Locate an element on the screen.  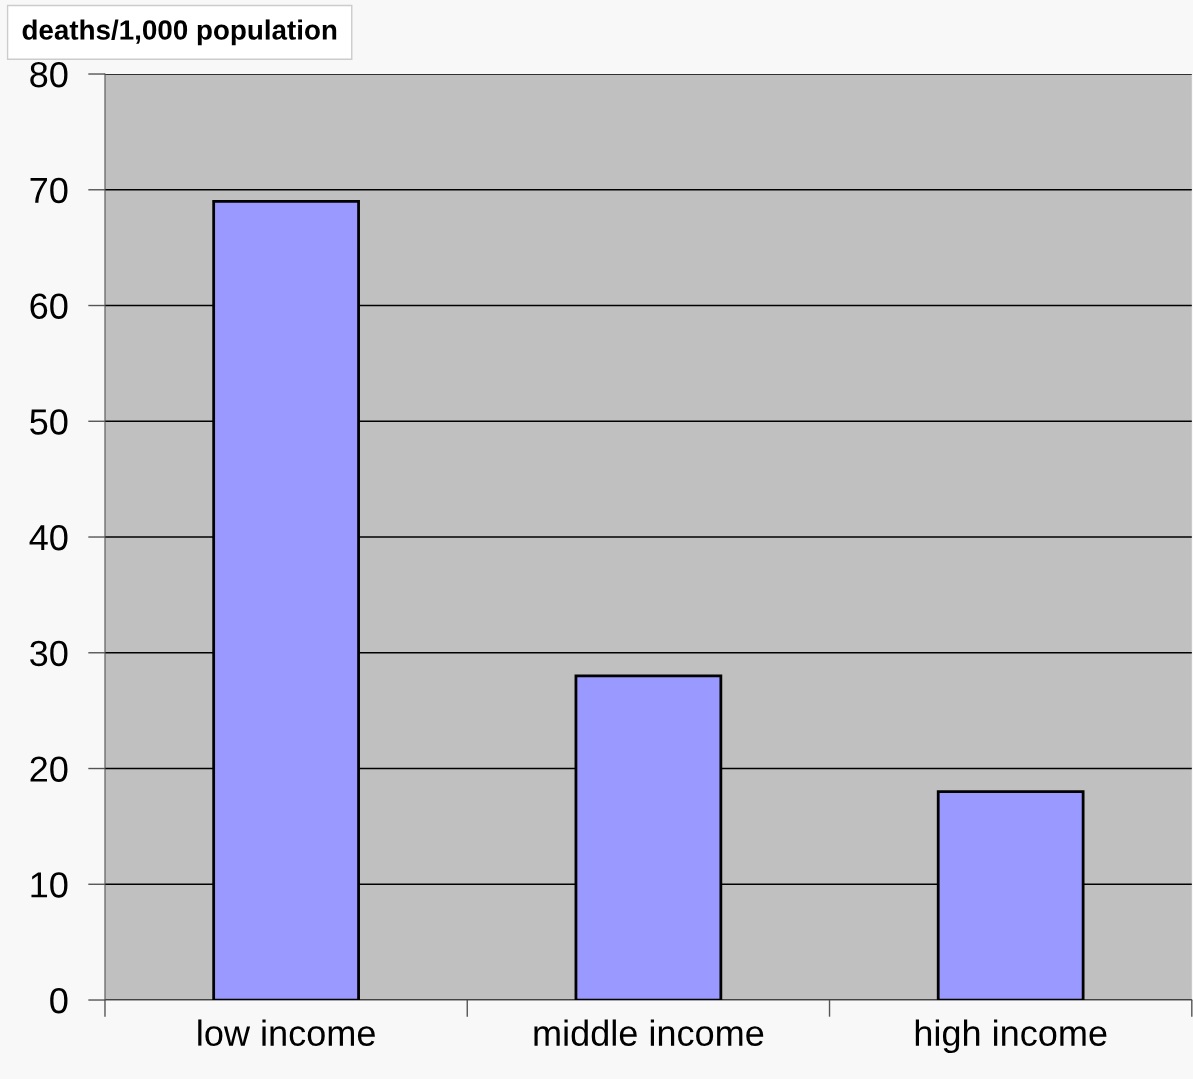
y-tick-label: 70 is located at coordinates (49, 190).